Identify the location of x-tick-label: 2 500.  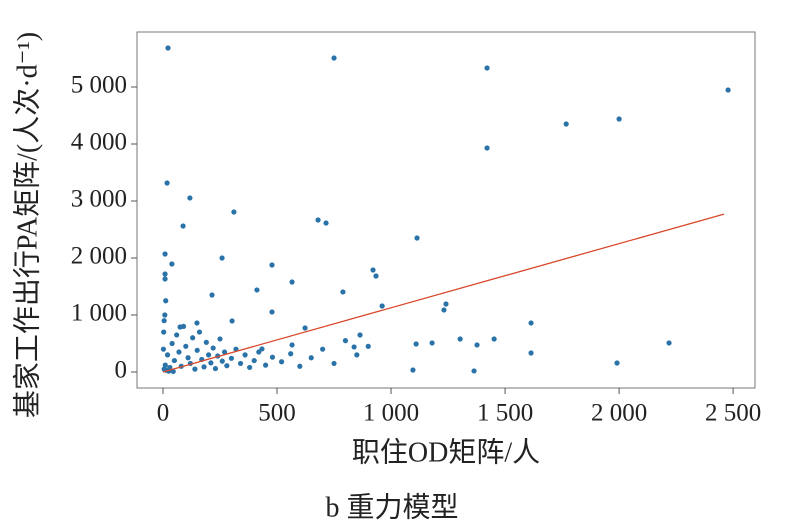
(733, 413).